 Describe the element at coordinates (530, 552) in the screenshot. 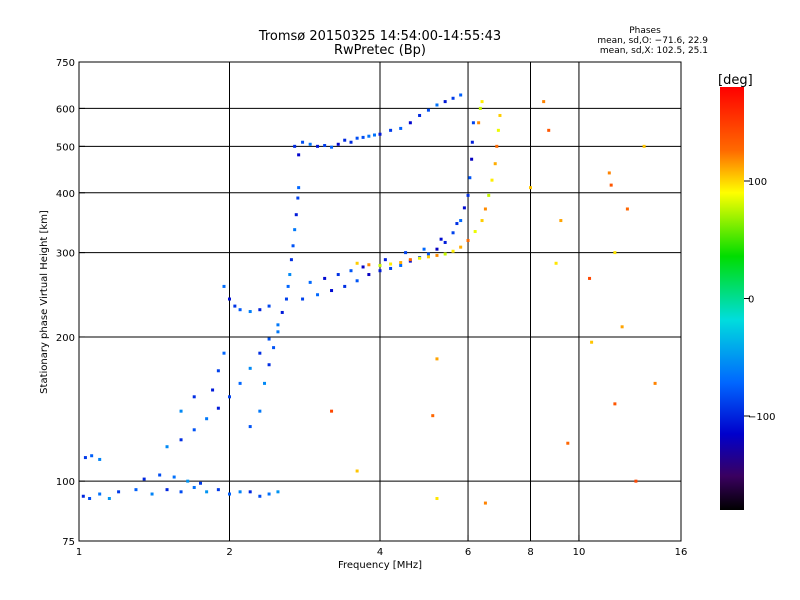

I see `x-tick-label: 8` at that location.